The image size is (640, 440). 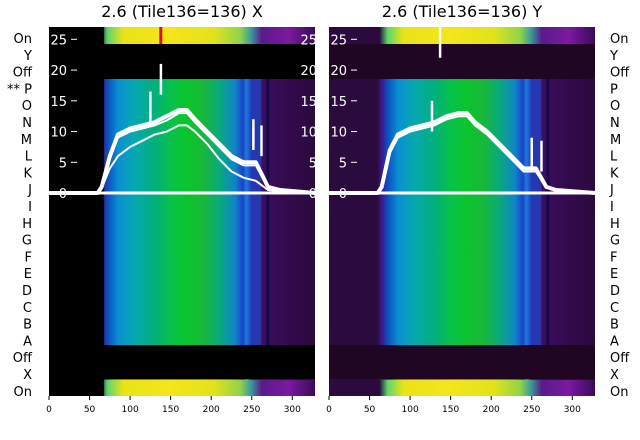 What do you see at coordinates (313, 194) in the screenshot?
I see `y-tick-label-right: 0` at bounding box center [313, 194].